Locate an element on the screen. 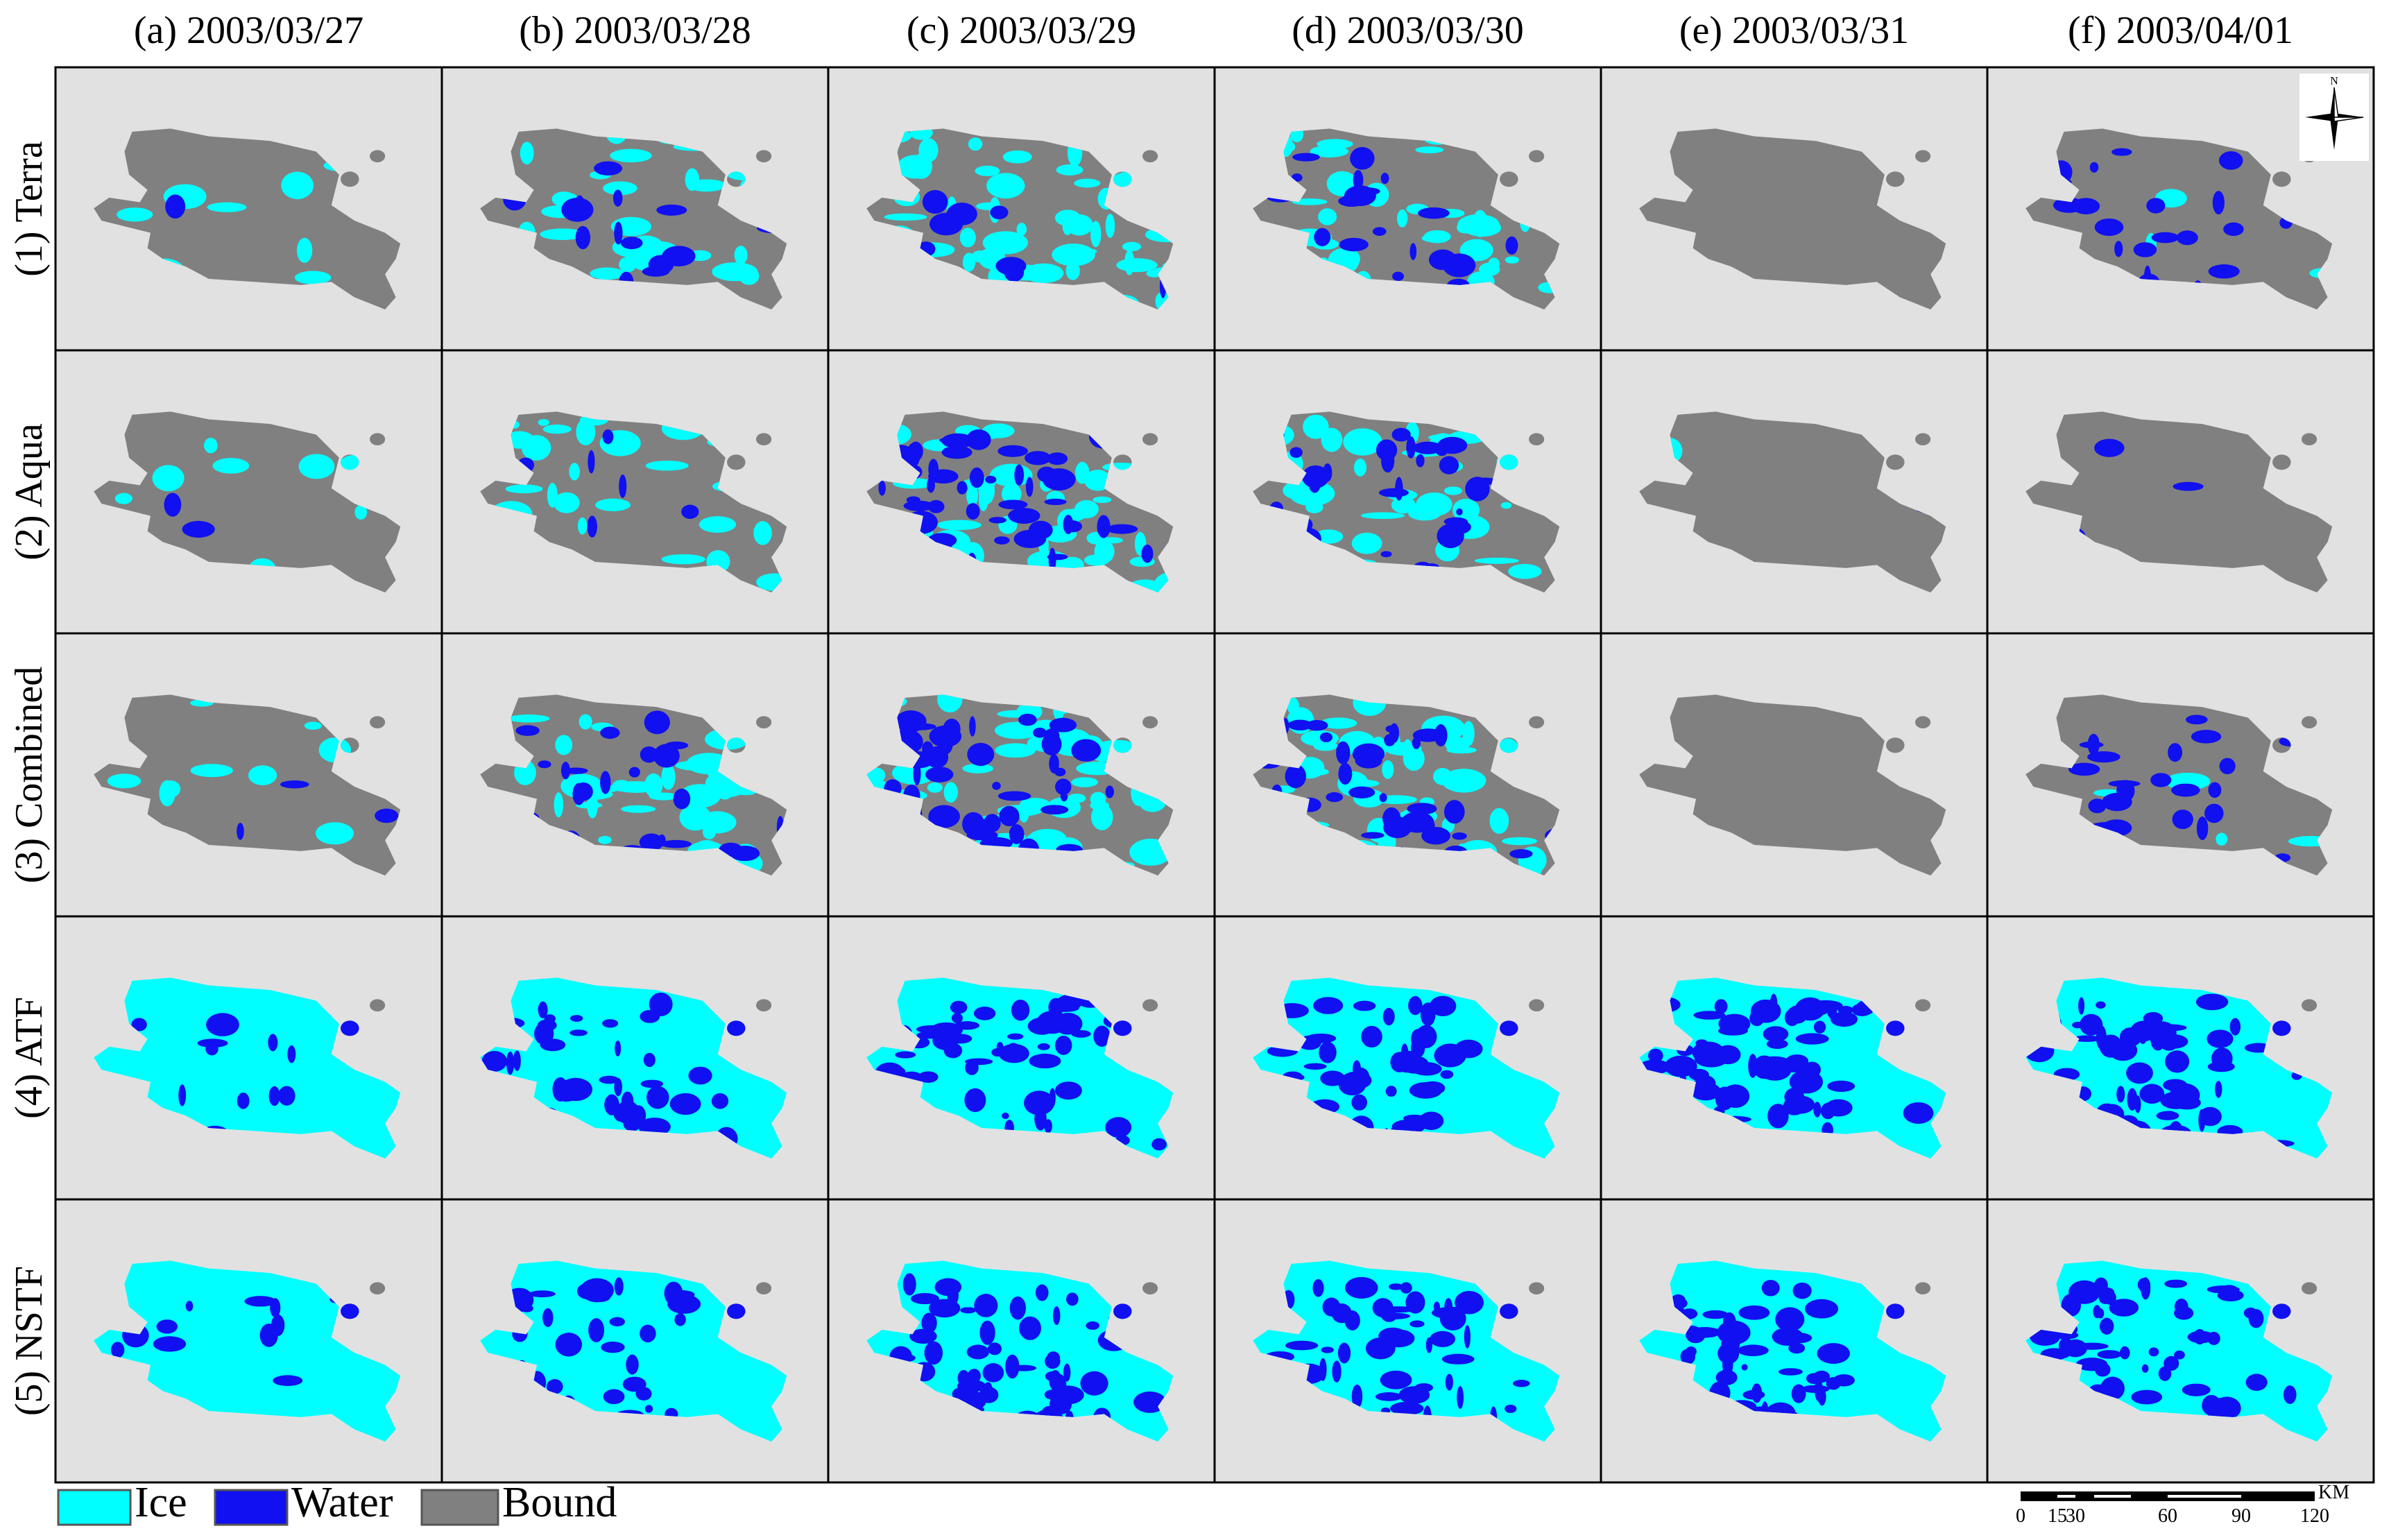 This screenshot has height=1540, width=2382. row-header: (3) Combined is located at coordinates (29, 775).